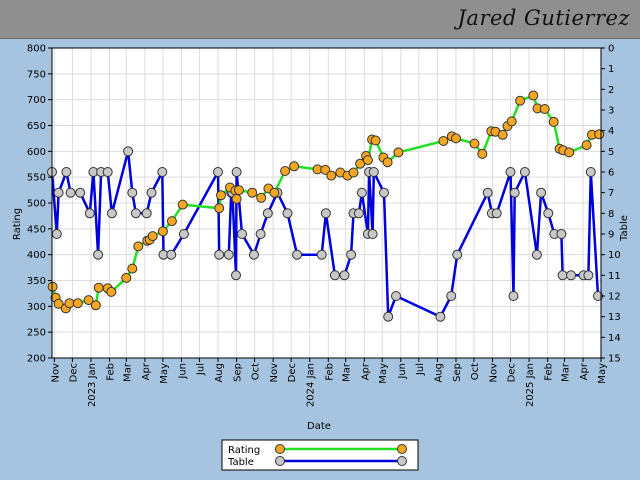 The width and height of the screenshot is (640, 480). What do you see at coordinates (614, 317) in the screenshot?
I see `y2-tick-label: 13` at bounding box center [614, 317].